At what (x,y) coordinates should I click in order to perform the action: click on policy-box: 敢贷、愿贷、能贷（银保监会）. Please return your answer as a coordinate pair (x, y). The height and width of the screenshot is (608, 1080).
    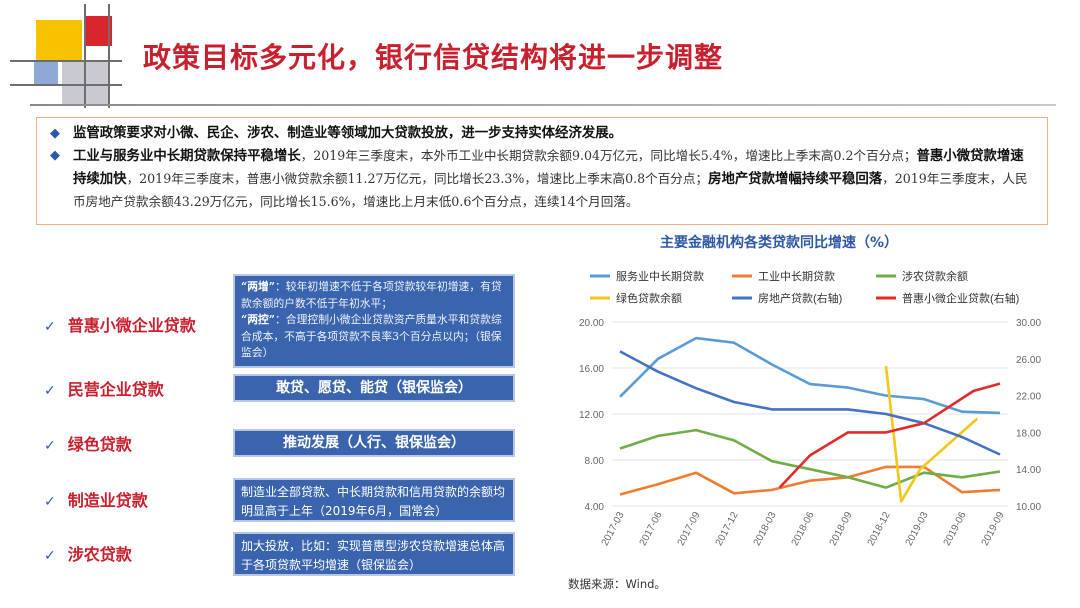
    Looking at the image, I should click on (374, 388).